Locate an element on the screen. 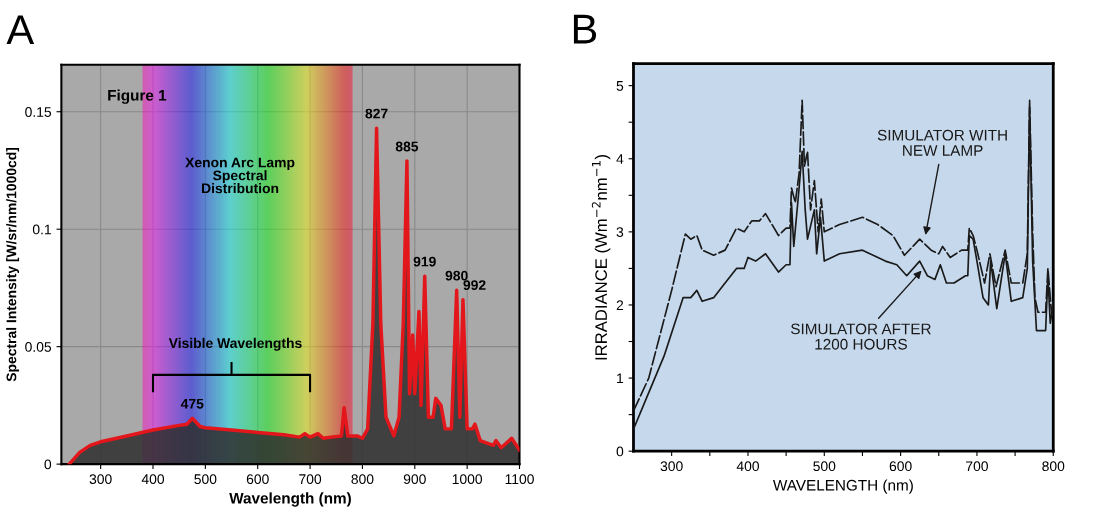  y-axis-title: IRRADIANCE (Wm$^{−2}$nm$^{−1}$) is located at coordinates (601, 257).